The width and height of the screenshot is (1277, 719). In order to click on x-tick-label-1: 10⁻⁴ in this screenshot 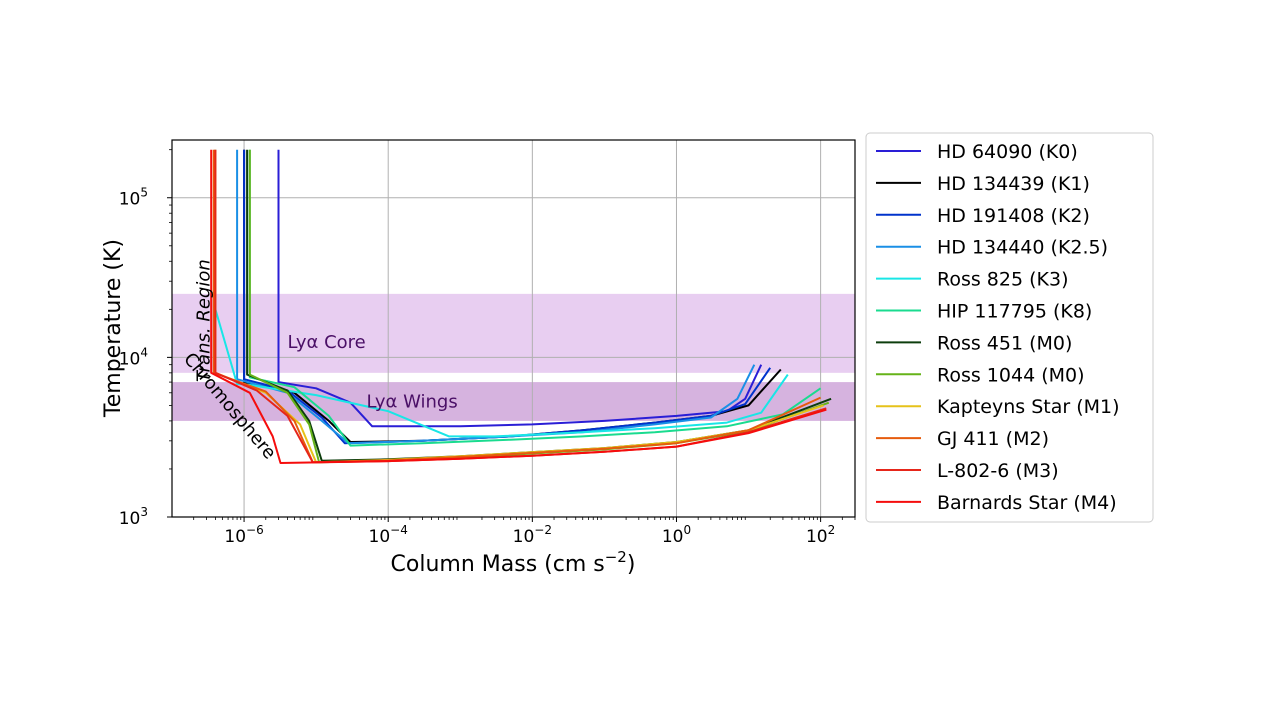, I will do `click(388, 535)`.